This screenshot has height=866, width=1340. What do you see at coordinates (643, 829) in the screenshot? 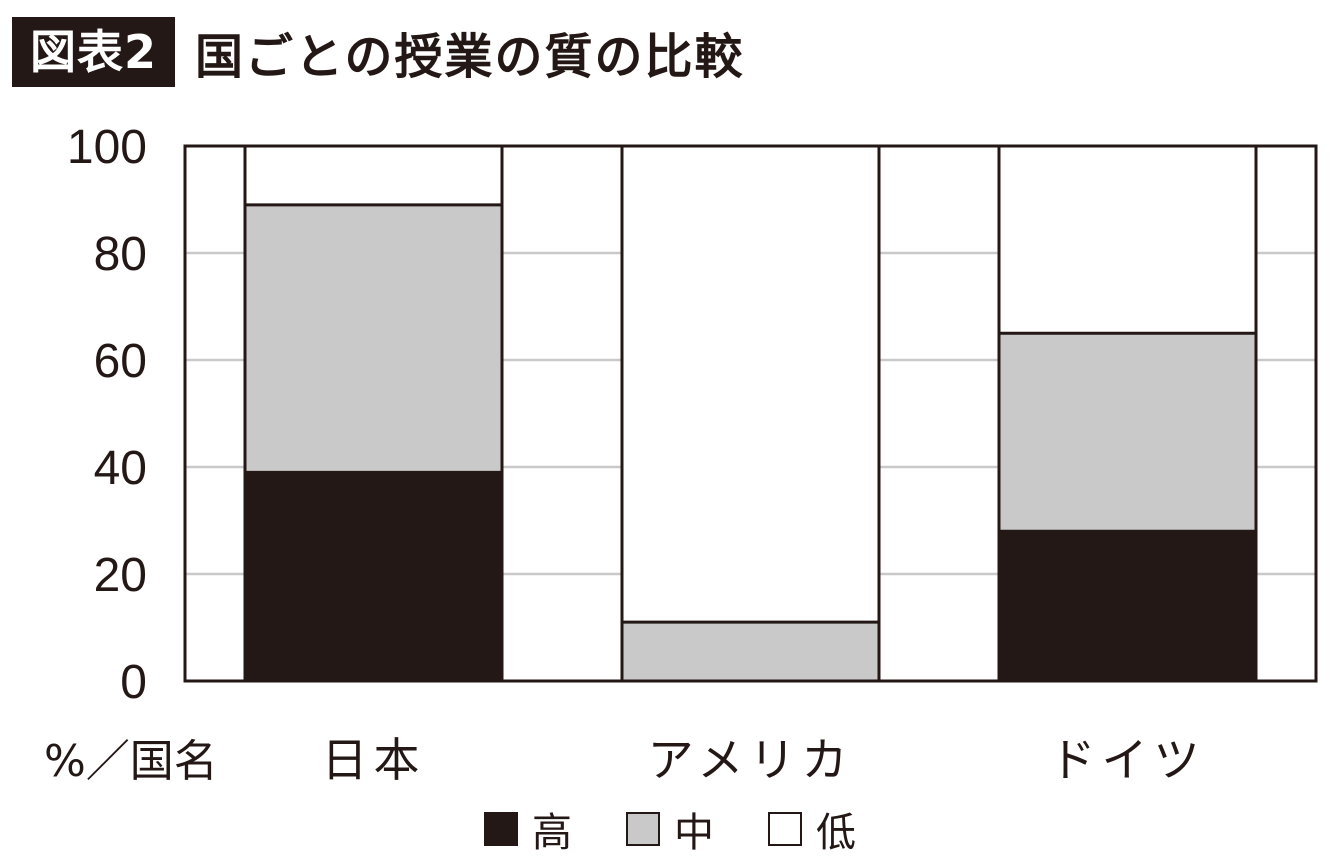
I see `legend-swatch-mid` at bounding box center [643, 829].